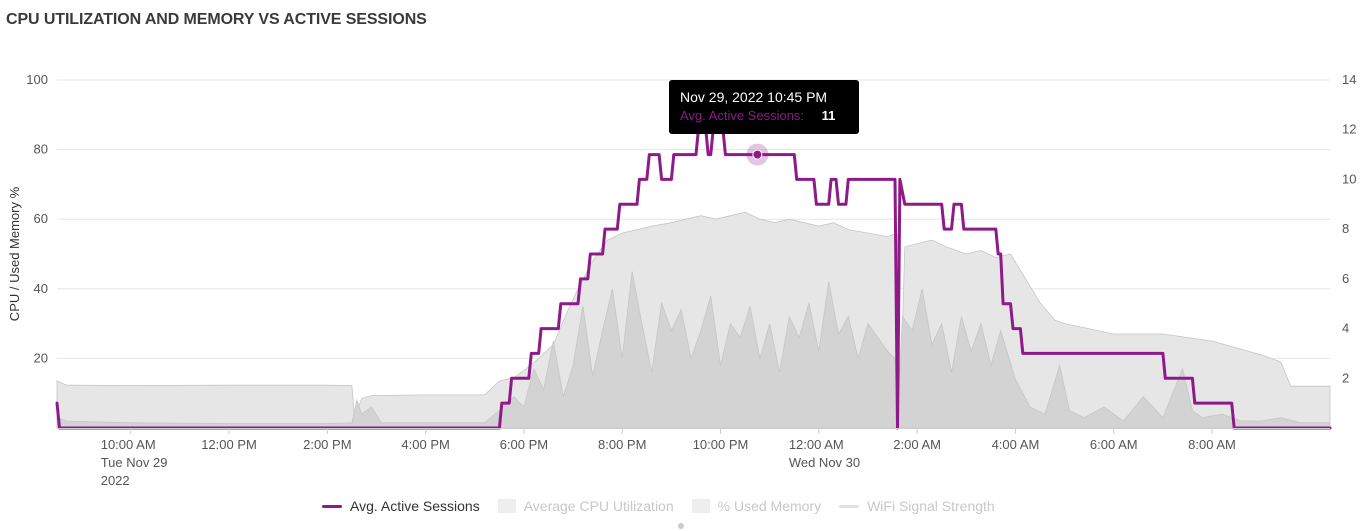 This screenshot has width=1363, height=531. Describe the element at coordinates (41, 288) in the screenshot. I see `y-tick-label: 40` at that location.